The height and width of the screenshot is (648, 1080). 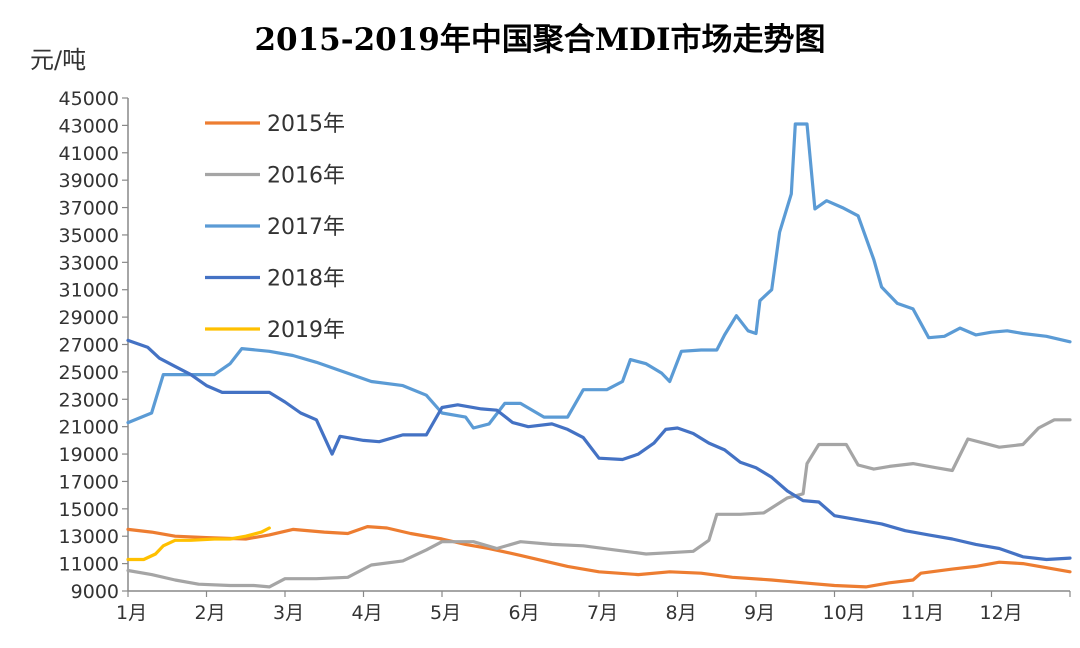 What do you see at coordinates (306, 176) in the screenshot?
I see `legend-label: 2016年` at bounding box center [306, 176].